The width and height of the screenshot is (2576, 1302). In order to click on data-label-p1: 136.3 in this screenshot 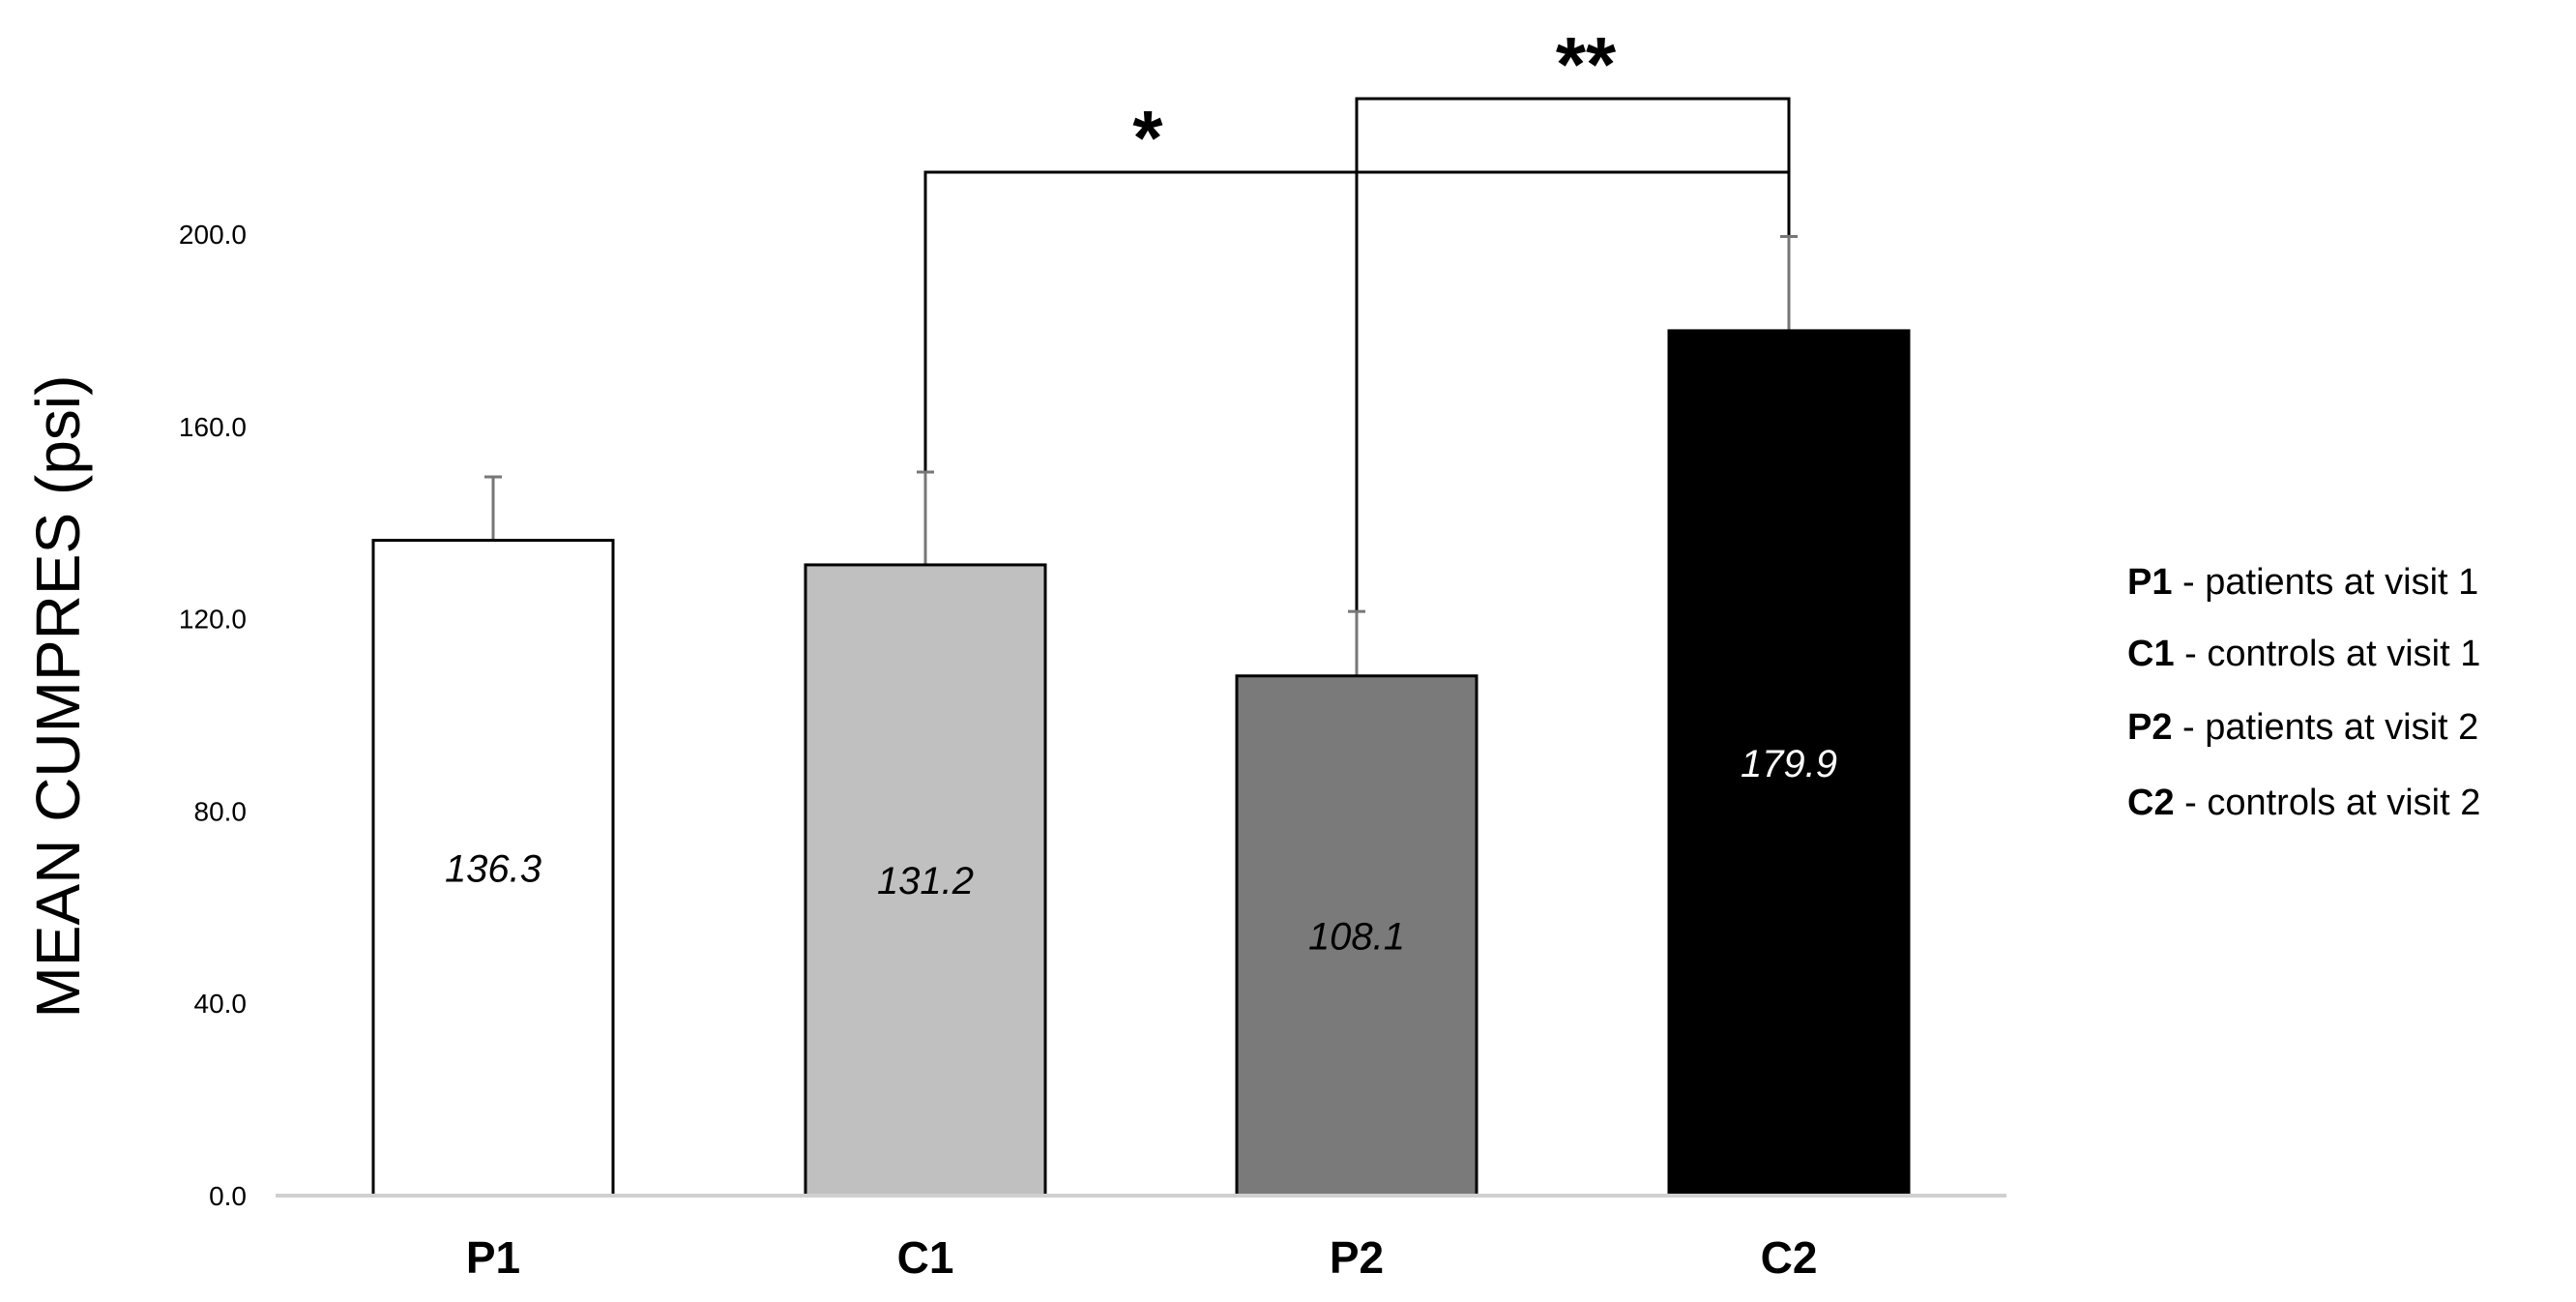, I will do `click(493, 868)`.